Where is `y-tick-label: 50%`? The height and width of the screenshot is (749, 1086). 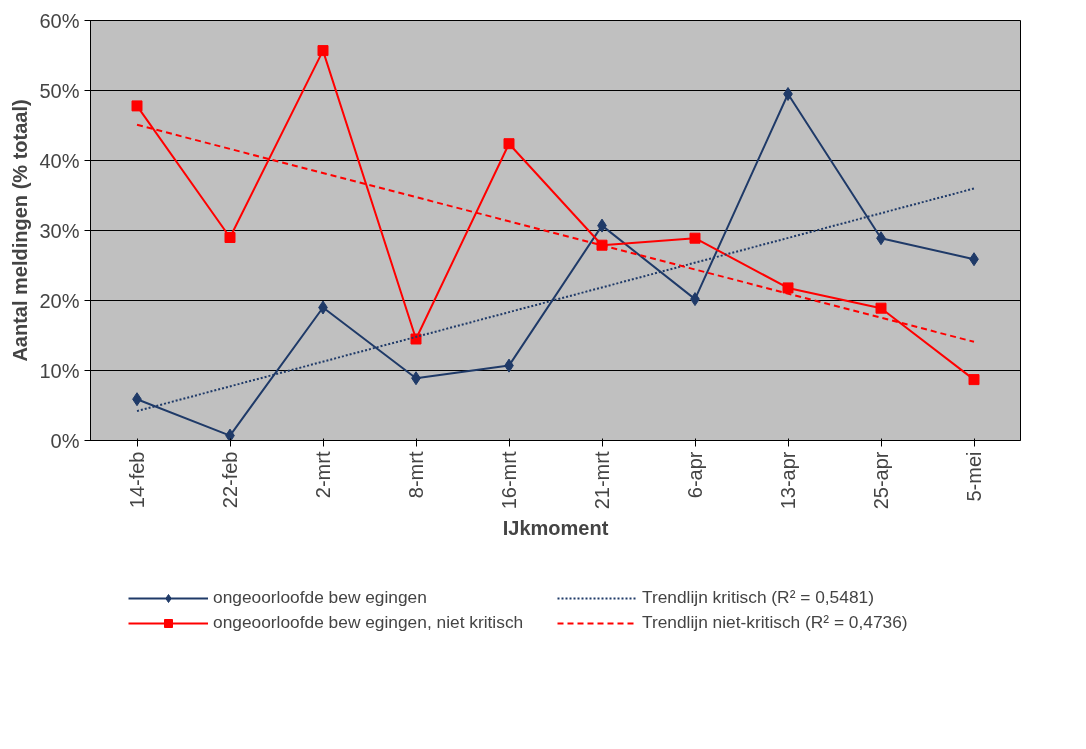 y-tick-label: 50% is located at coordinates (59, 90).